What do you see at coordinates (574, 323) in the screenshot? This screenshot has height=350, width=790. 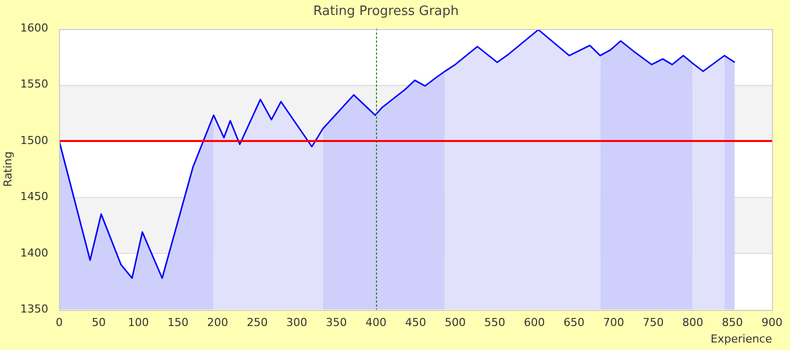 I see `x-tick-label: 650` at bounding box center [574, 323].